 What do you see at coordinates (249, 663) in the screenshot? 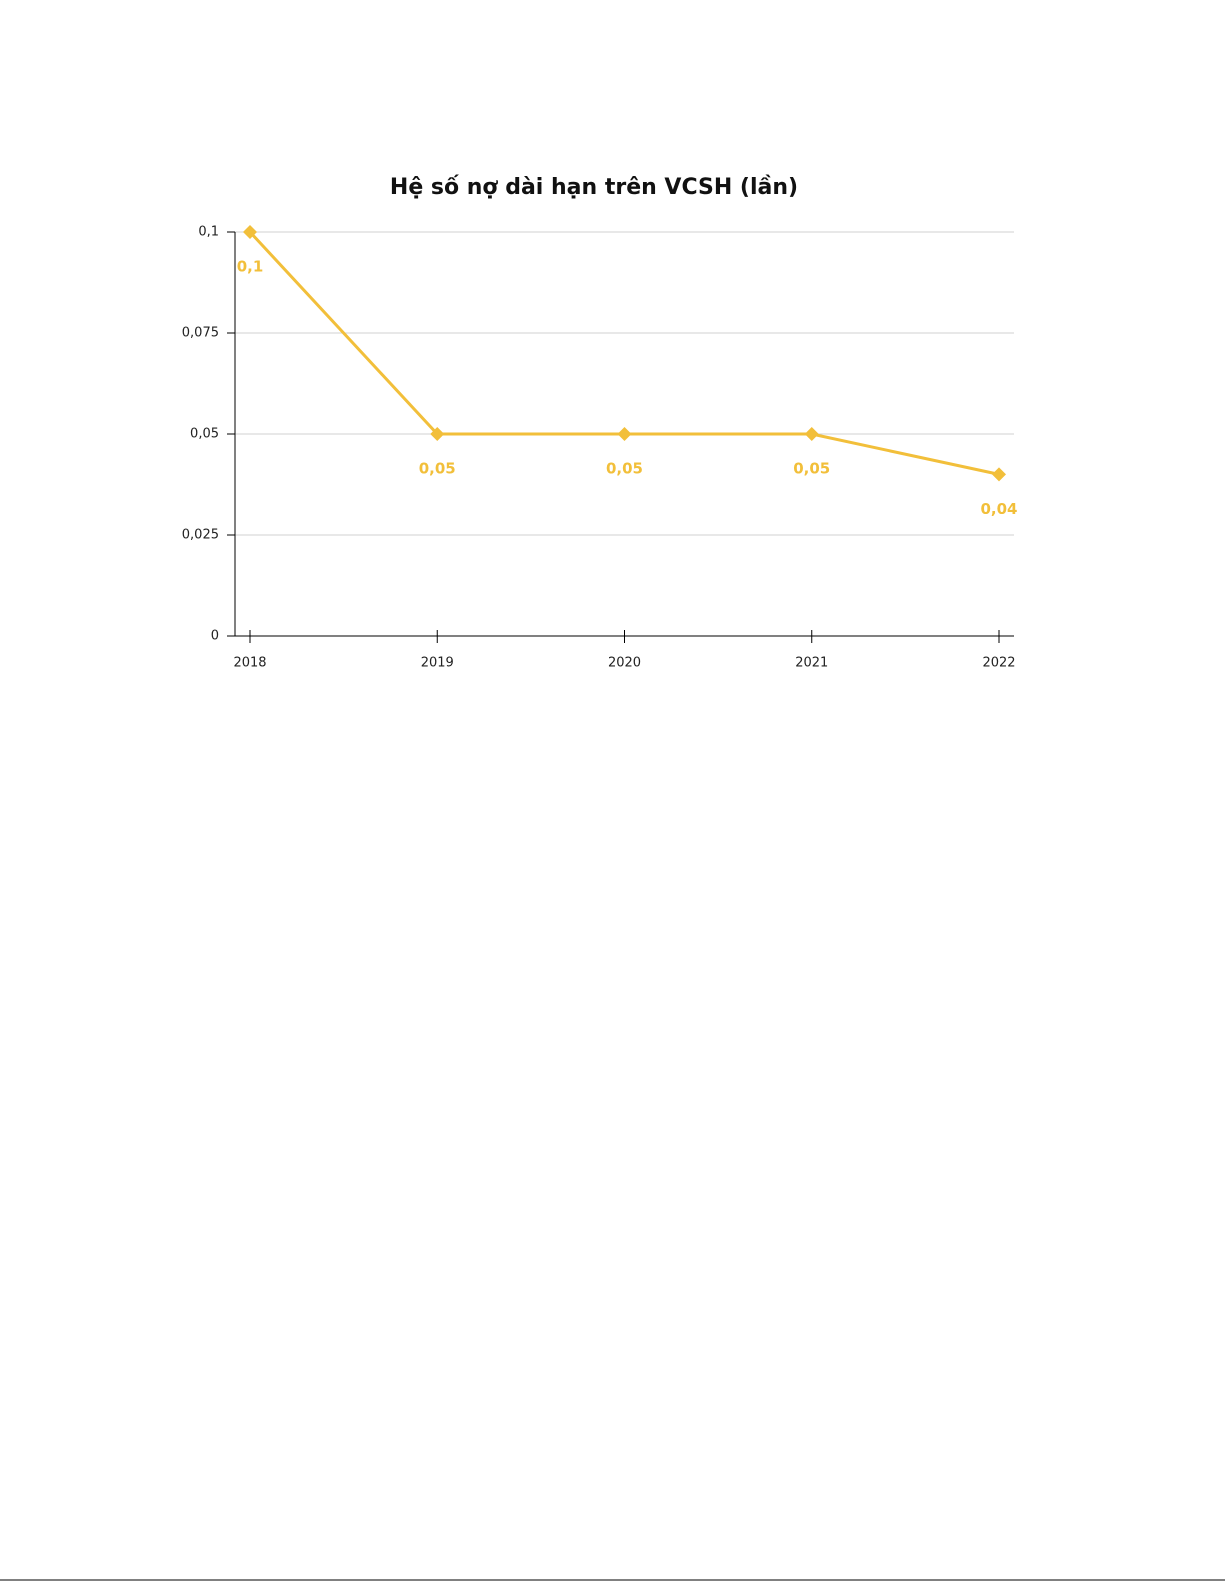
I see `x-tick-label: 2018` at bounding box center [249, 663].